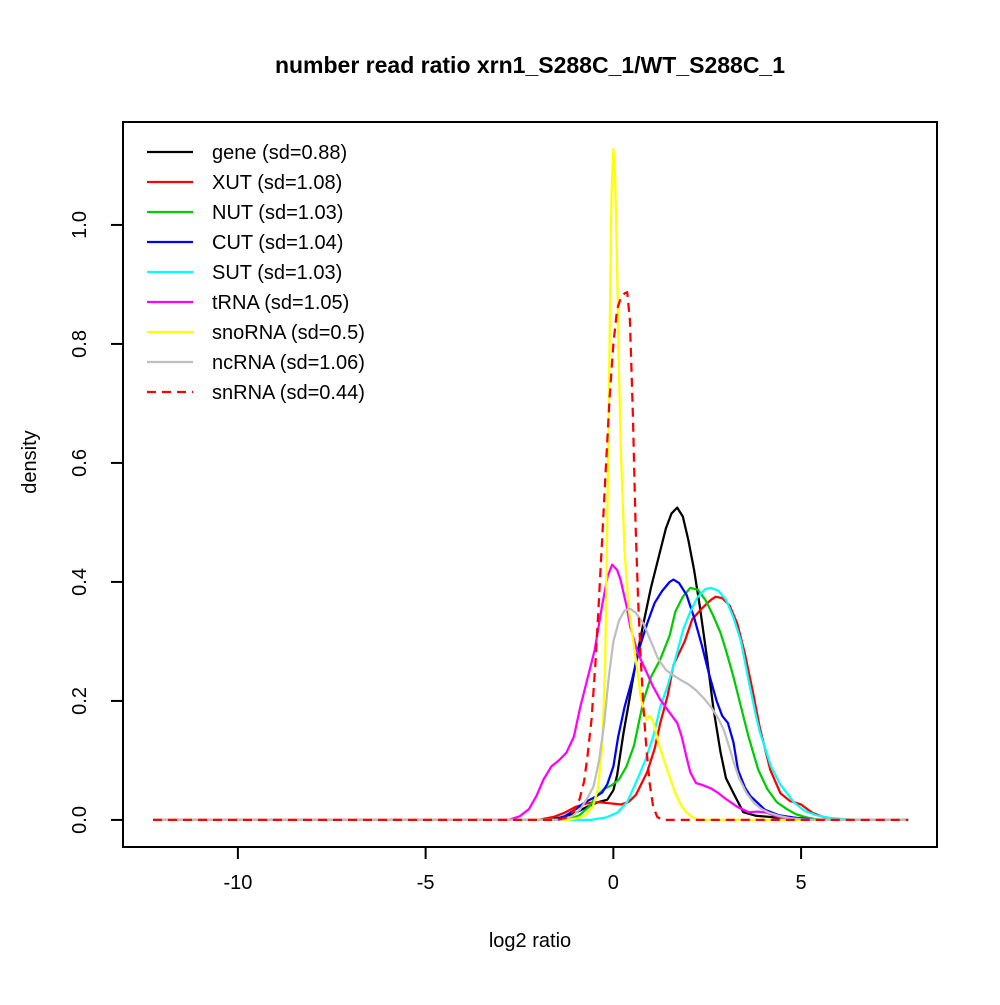 Image resolution: width=1000 pixels, height=1005 pixels. What do you see at coordinates (80, 701) in the screenshot?
I see `y-tick-label: 0.2` at bounding box center [80, 701].